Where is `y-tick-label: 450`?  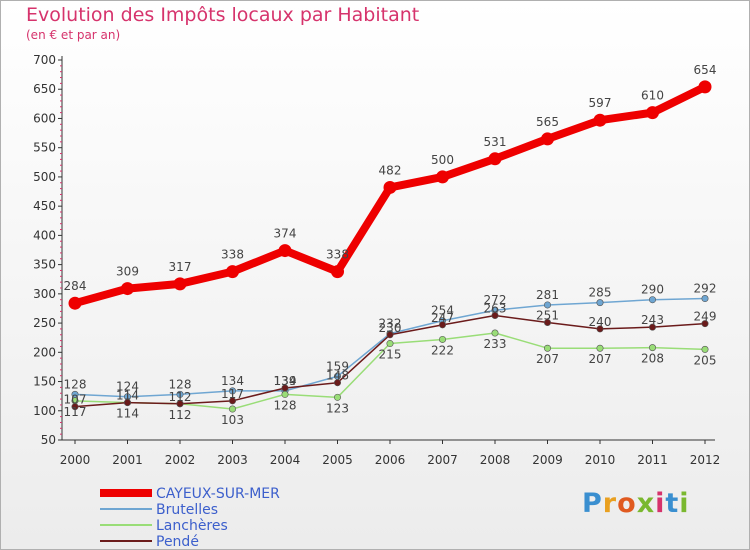
y-tick-label: 450 is located at coordinates (44, 206).